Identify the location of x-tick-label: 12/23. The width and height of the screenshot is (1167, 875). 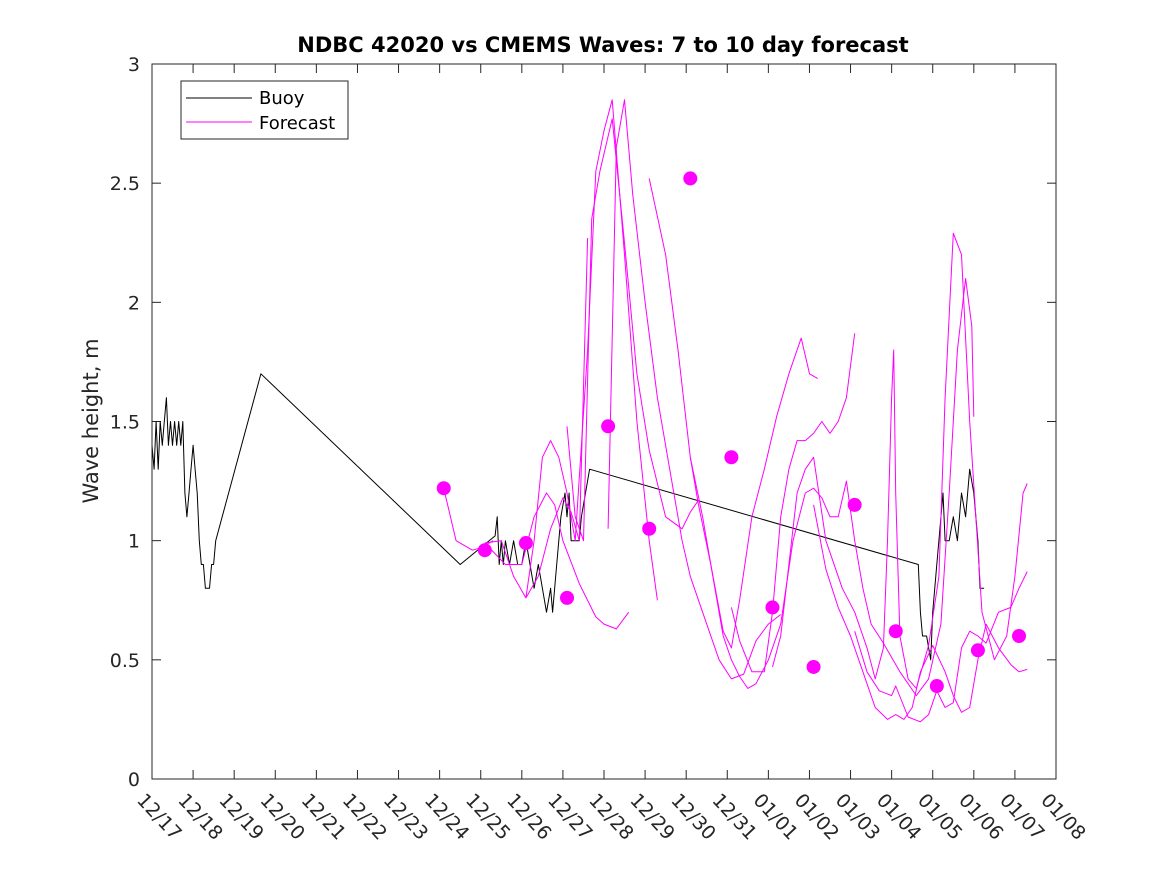
(405, 816).